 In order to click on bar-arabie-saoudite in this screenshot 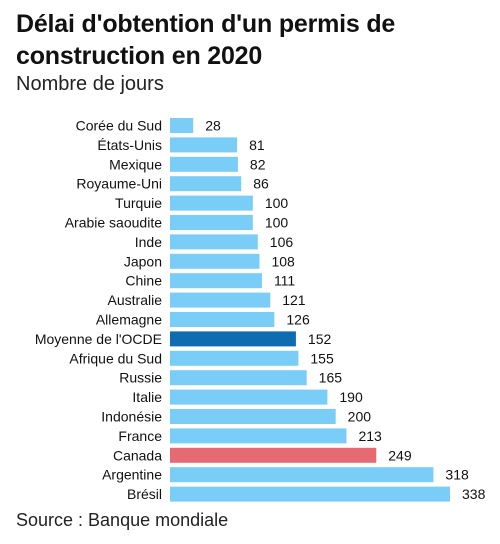, I will do `click(211, 222)`.